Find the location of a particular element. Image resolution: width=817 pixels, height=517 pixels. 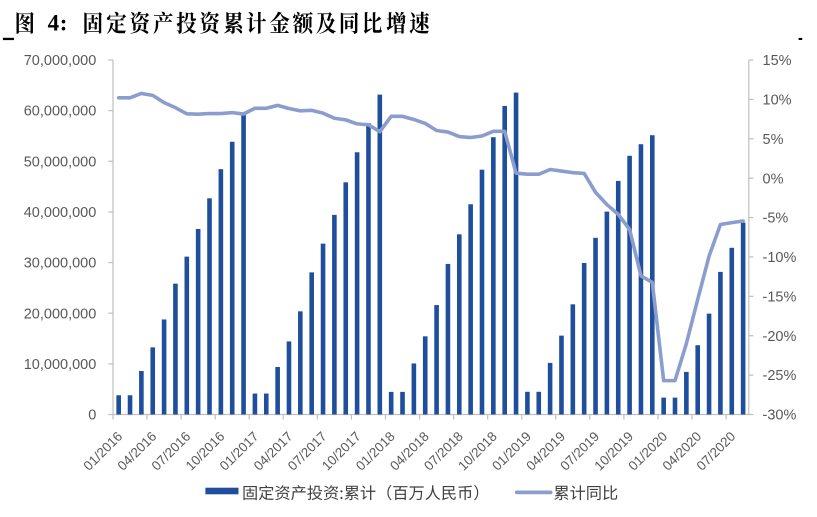

svg-text: -30% is located at coordinates (780, 416).